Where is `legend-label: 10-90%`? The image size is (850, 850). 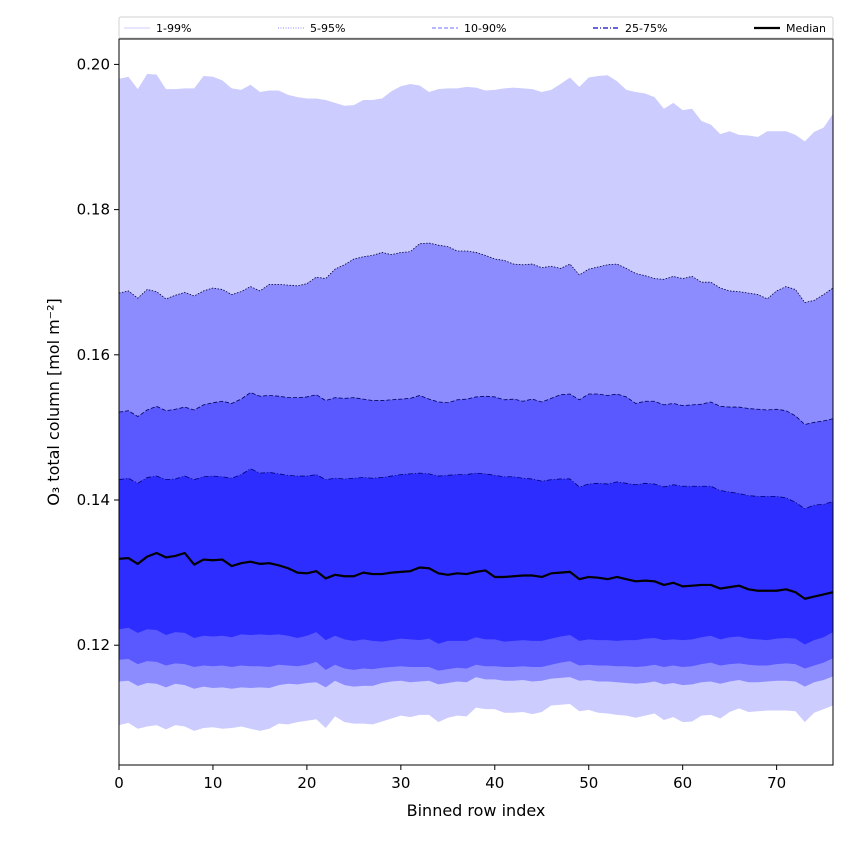
legend-label: 10-90% is located at coordinates (485, 28).